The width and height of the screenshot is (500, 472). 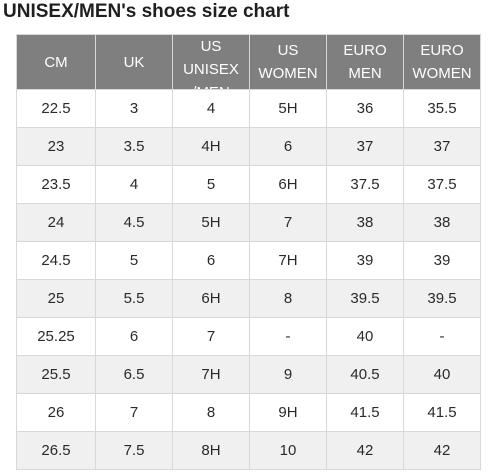 I want to click on column-header: UK, so click(x=134, y=62).